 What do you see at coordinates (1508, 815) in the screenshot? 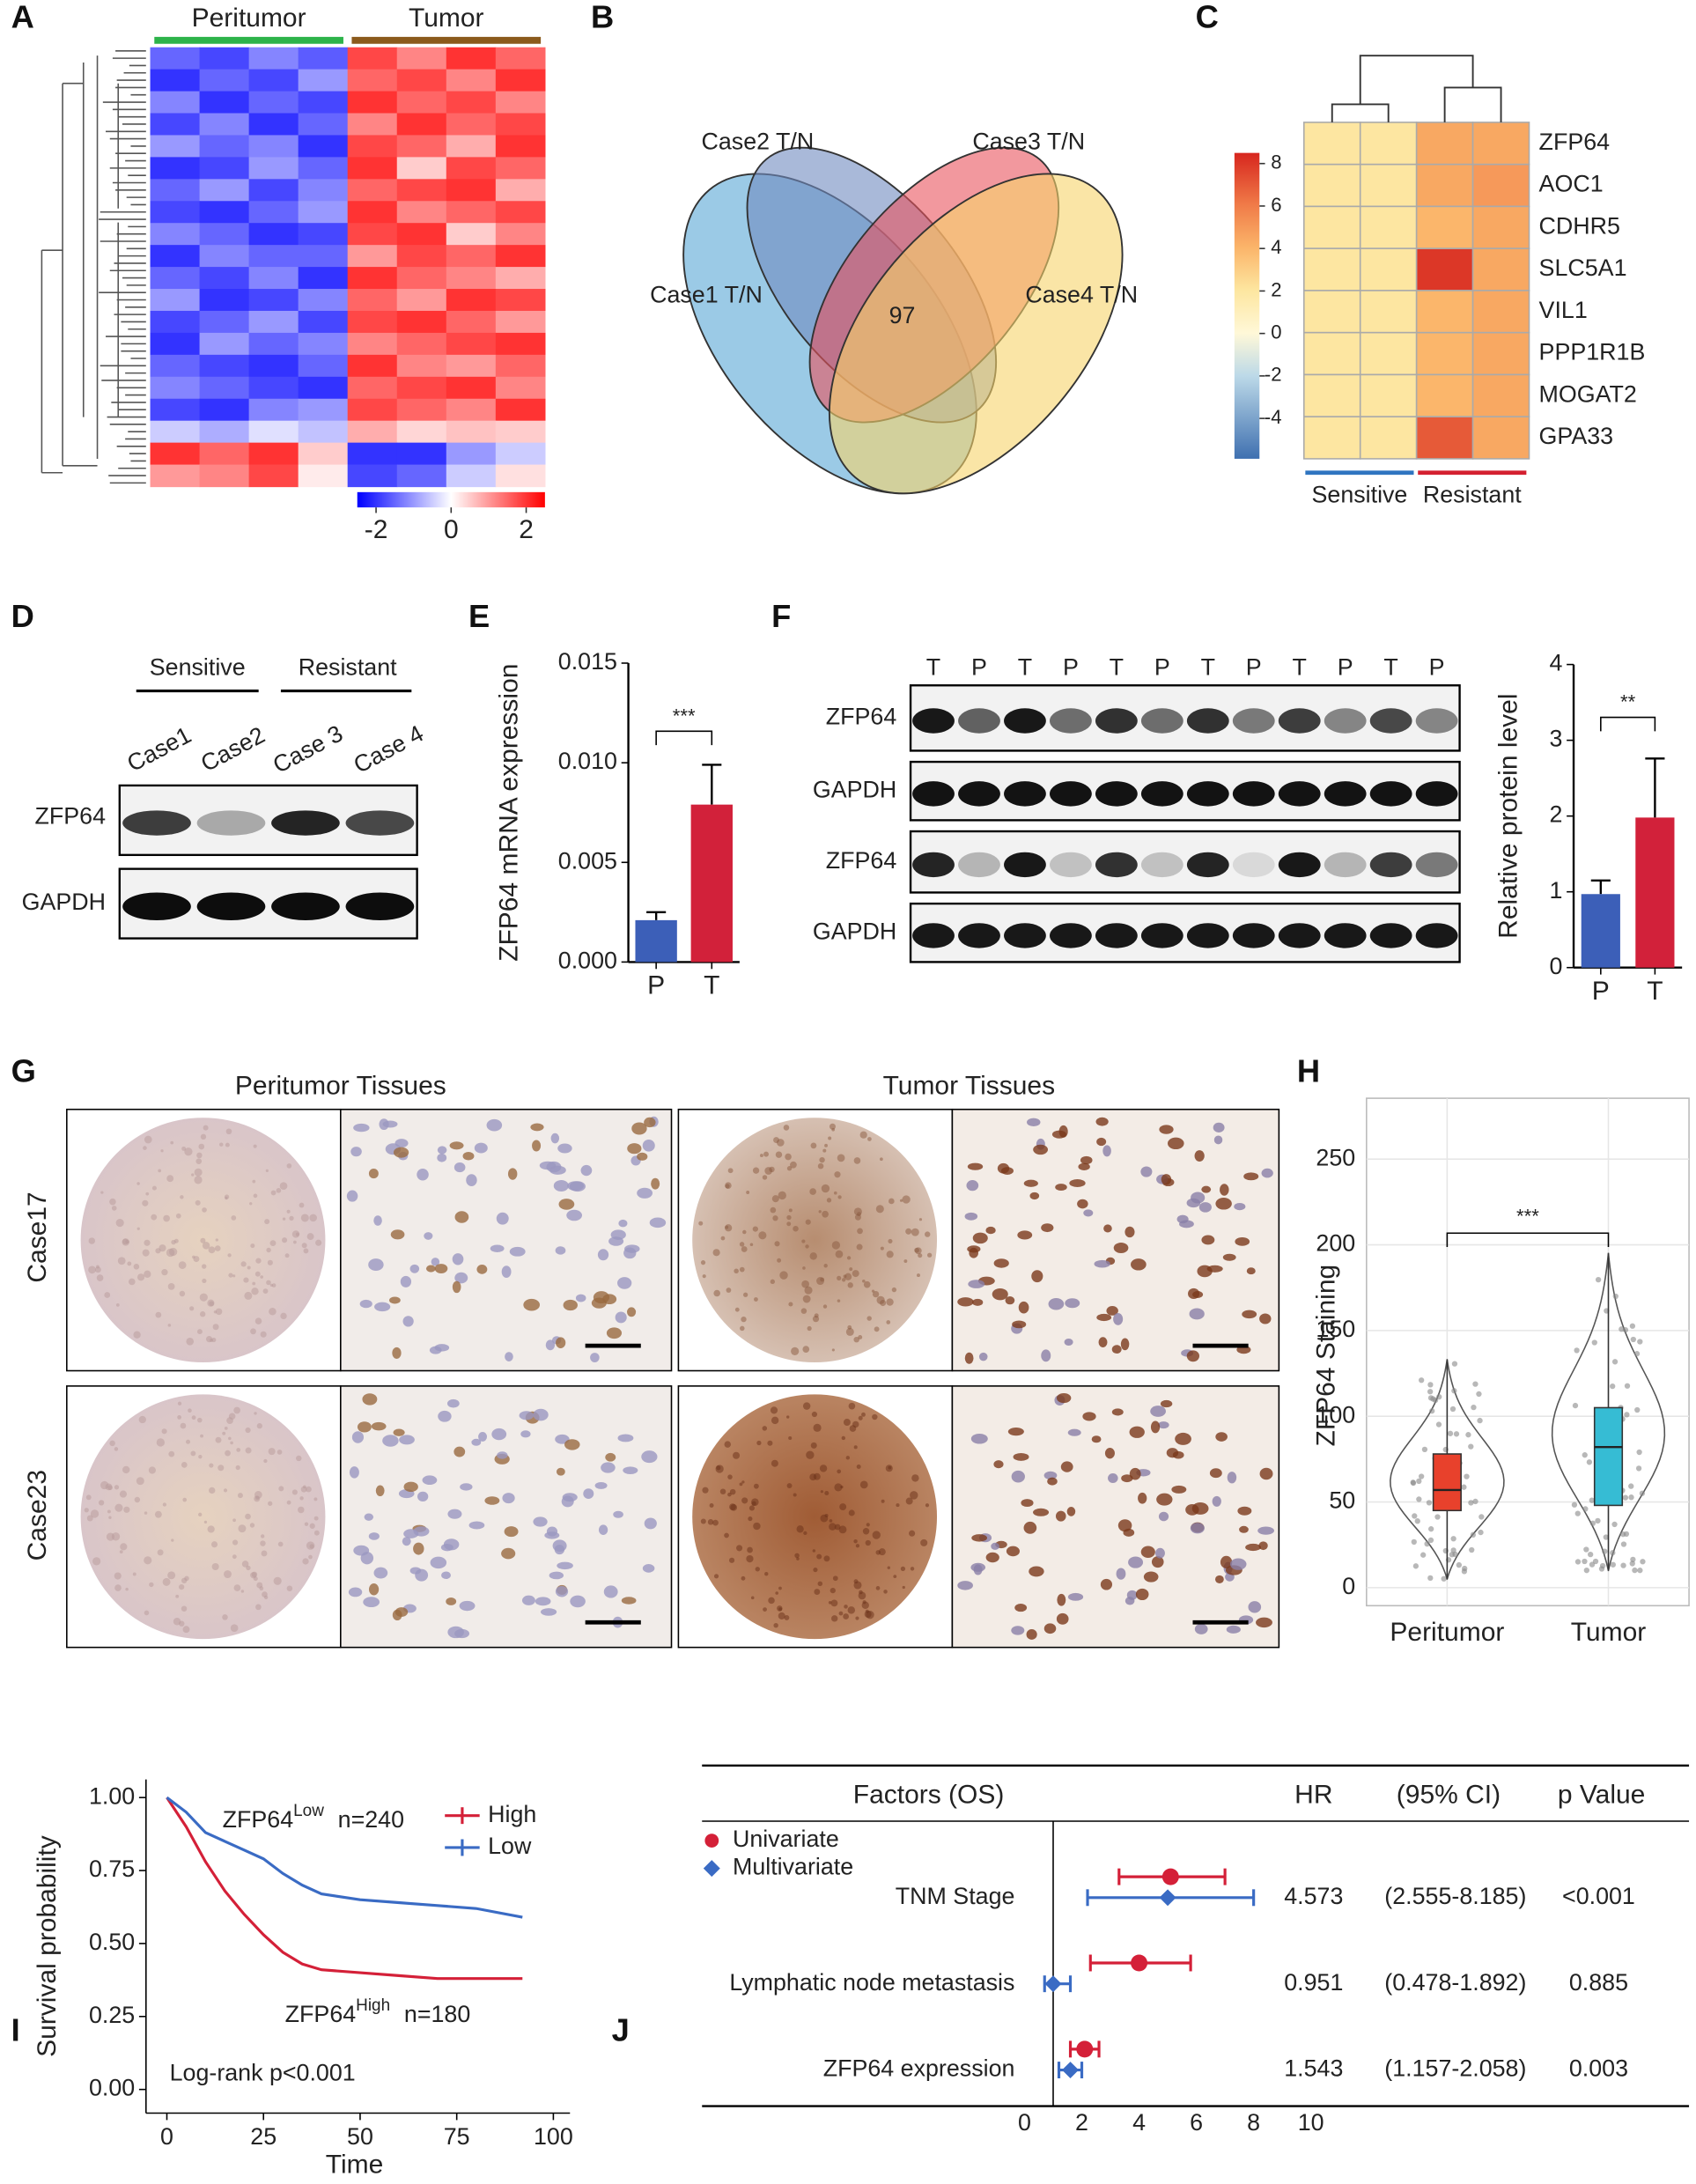
I see `y-axis-label: Relative protein level` at bounding box center [1508, 815].